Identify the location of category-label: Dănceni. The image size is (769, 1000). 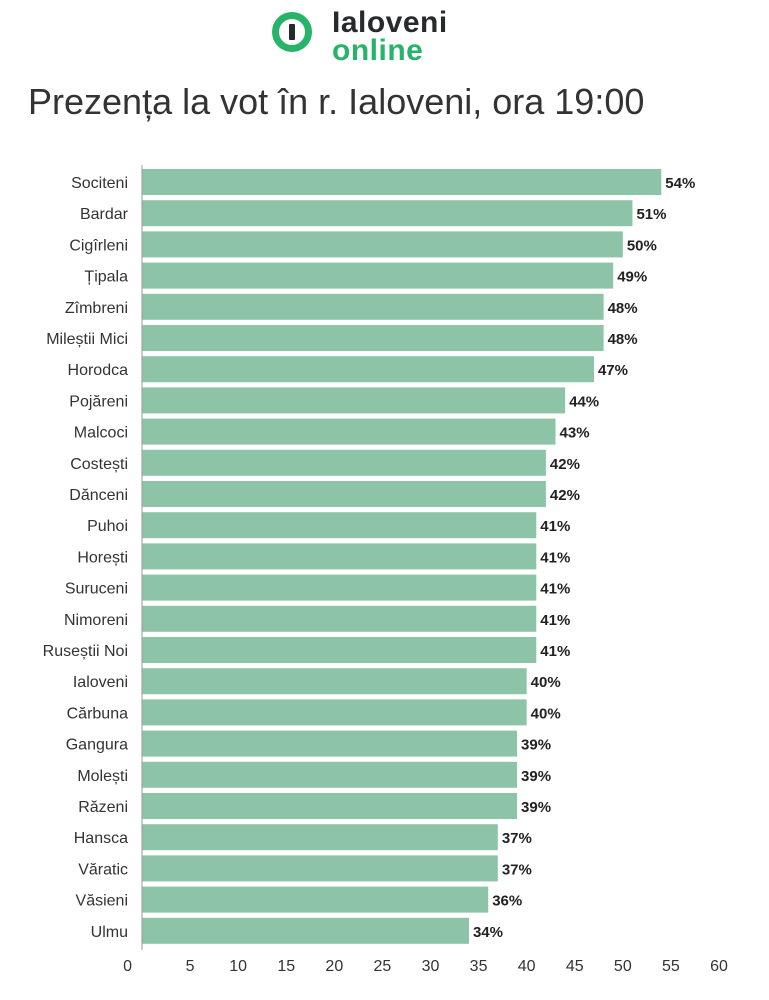
(98, 495).